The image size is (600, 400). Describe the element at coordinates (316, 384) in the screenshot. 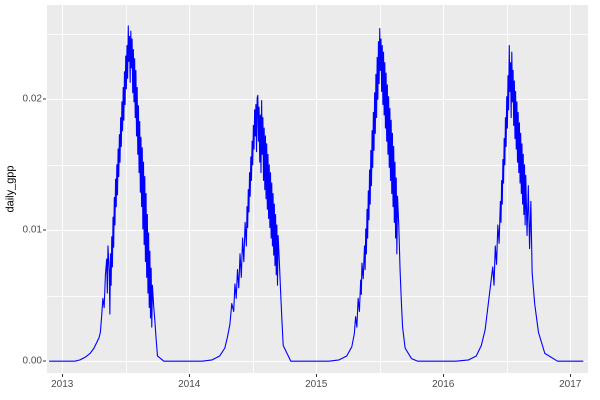

I see `x-axis-tick-label: 2015` at that location.